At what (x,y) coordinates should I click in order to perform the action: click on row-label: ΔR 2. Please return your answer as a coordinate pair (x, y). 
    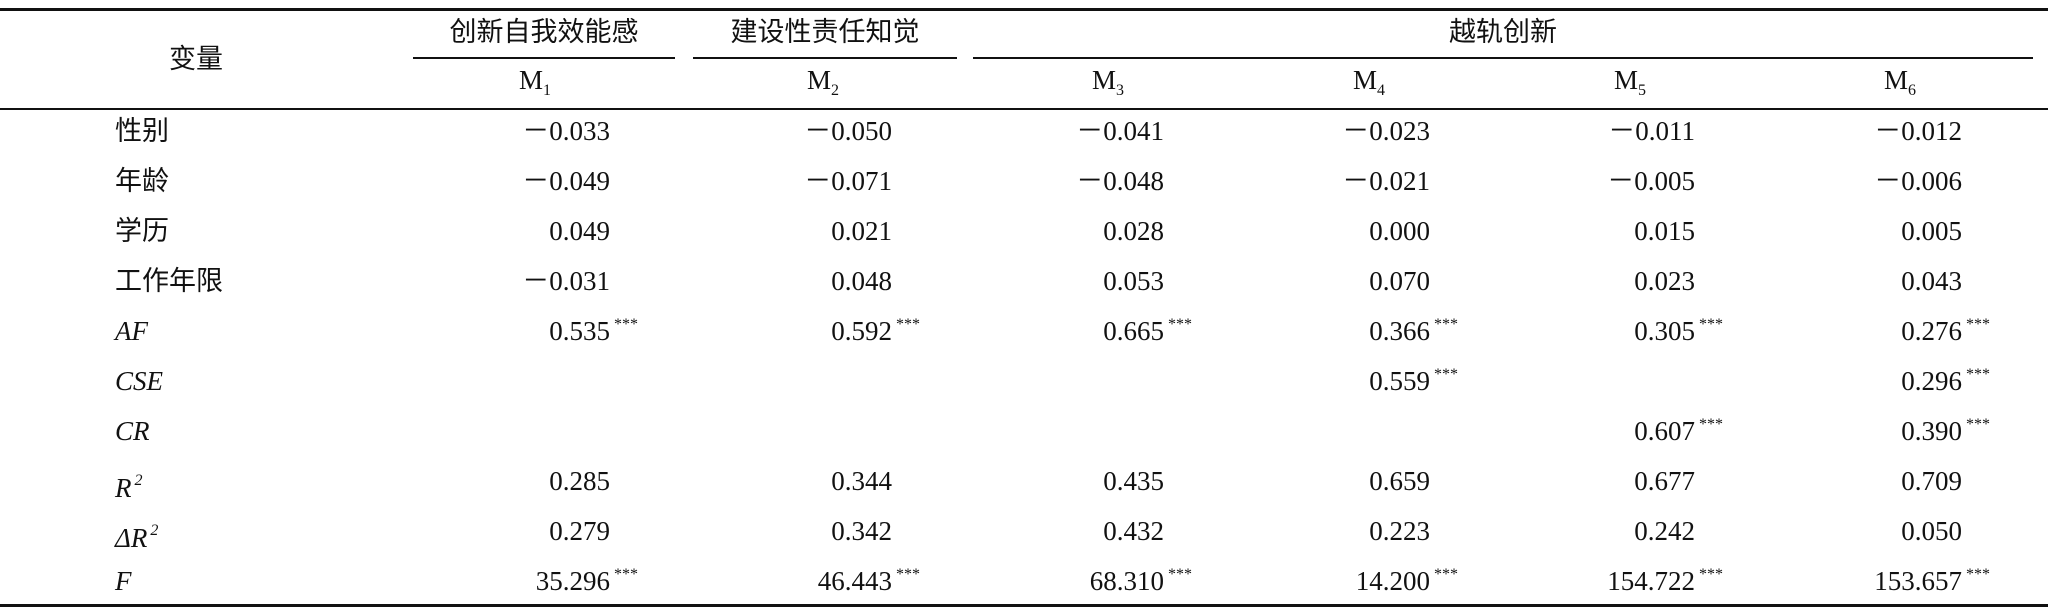
    Looking at the image, I should click on (136, 534).